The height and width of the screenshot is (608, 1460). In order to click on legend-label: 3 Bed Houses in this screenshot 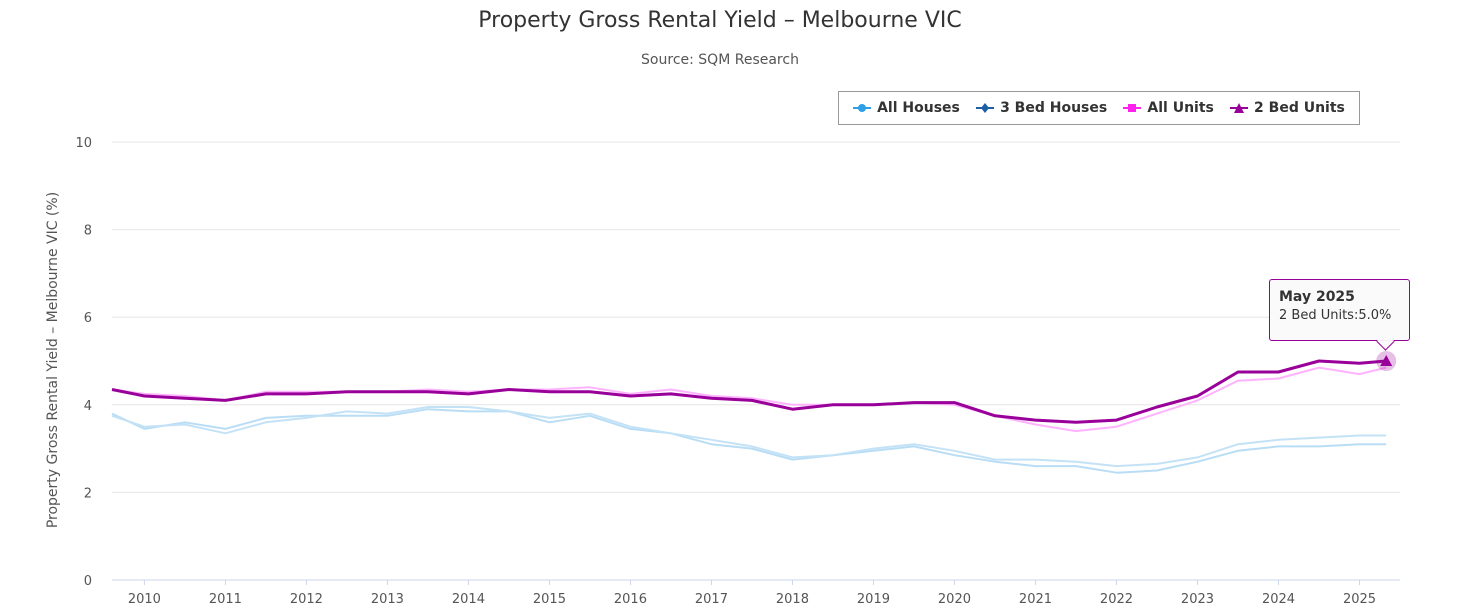, I will do `click(1054, 108)`.